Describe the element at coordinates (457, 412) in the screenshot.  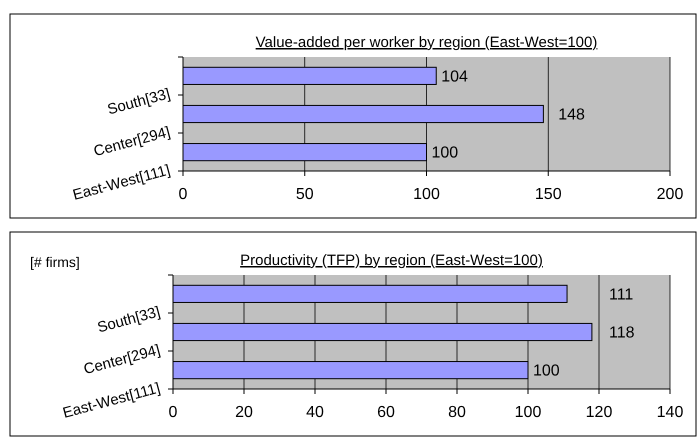
I see `x-tick-label: 80` at that location.